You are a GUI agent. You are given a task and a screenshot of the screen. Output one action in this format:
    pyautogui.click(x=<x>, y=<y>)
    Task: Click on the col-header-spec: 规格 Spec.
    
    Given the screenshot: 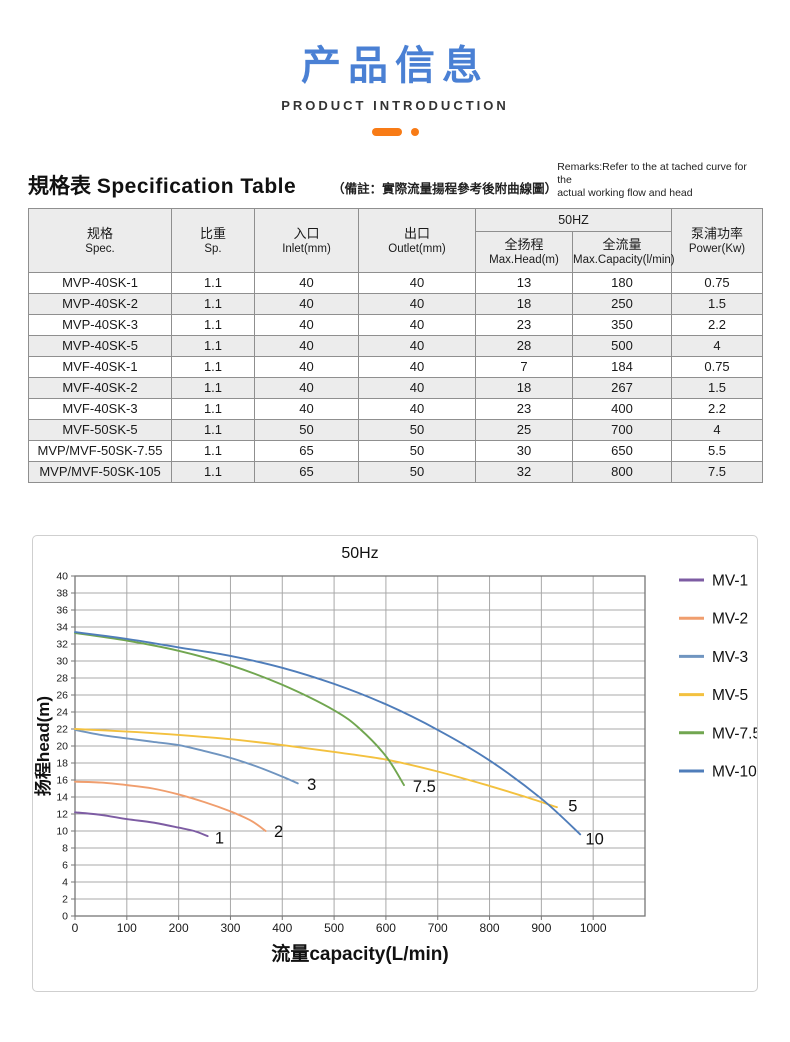 What is the action you would take?
    pyautogui.click(x=100, y=240)
    